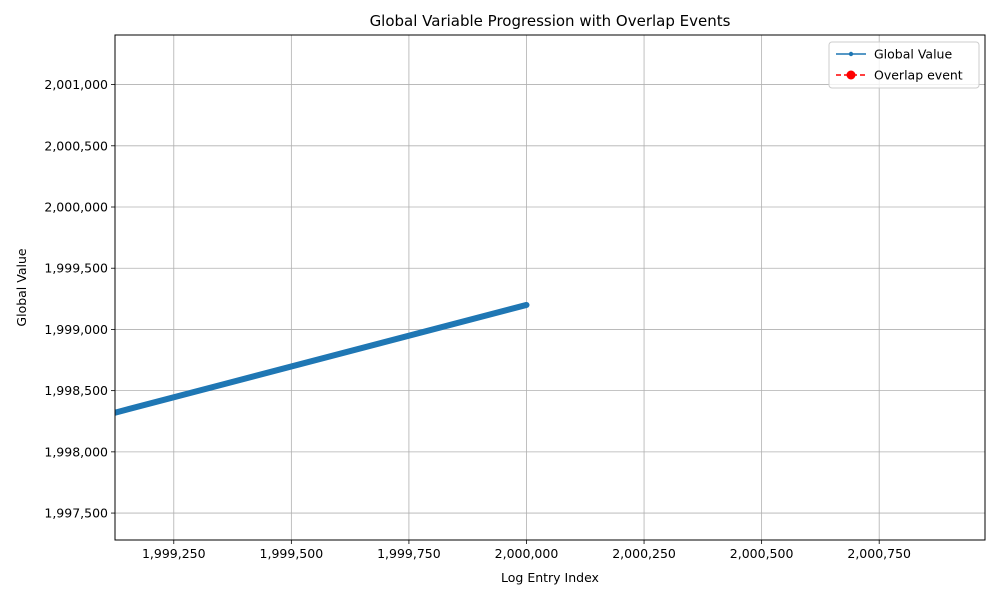 This screenshot has width=1000, height=600. I want to click on legend-marker-global-value, so click(851, 54).